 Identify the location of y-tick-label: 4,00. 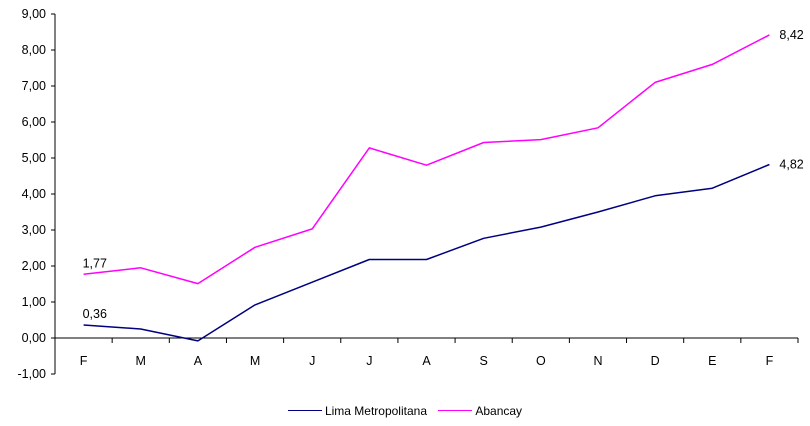
(34, 194).